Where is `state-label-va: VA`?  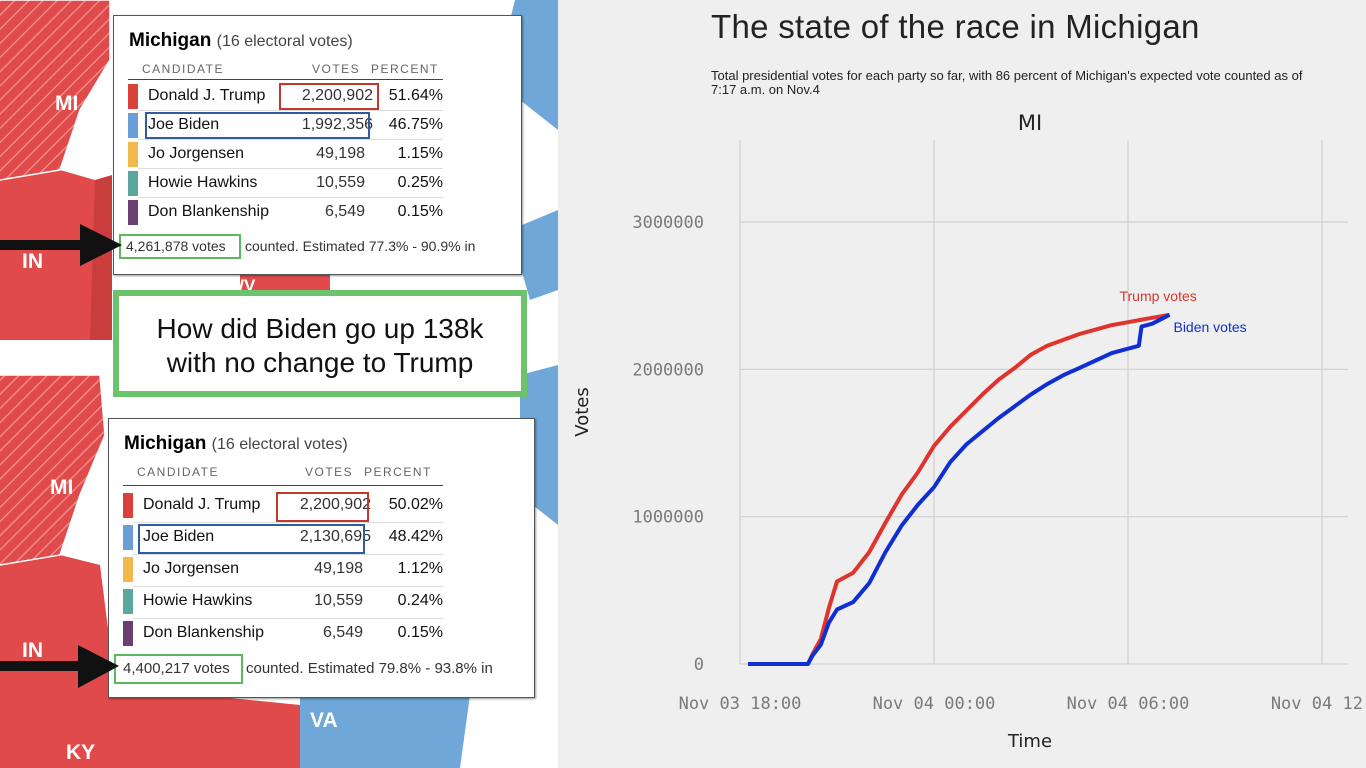 state-label-va: VA is located at coordinates (324, 720).